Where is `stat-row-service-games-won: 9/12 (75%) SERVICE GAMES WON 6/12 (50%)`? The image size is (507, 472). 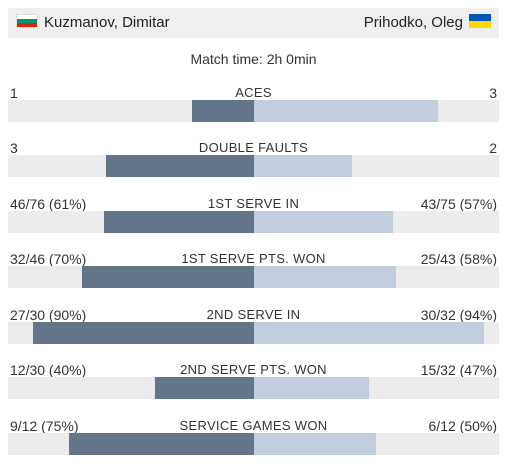
stat-row-service-games-won: 9/12 (75%) SERVICE GAMES WON 6/12 (50%) is located at coordinates (253, 444).